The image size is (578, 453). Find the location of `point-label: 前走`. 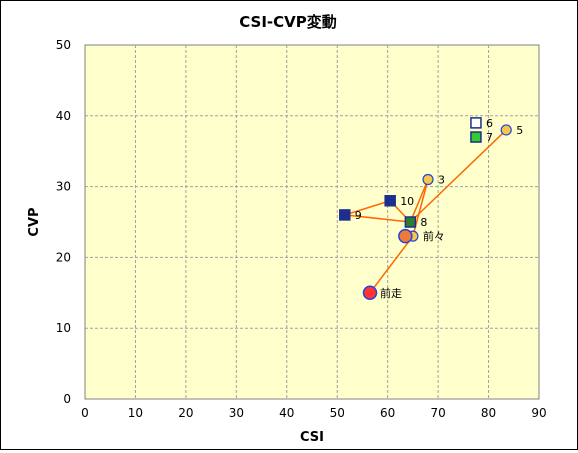

point-label: 前走 is located at coordinates (391, 293).